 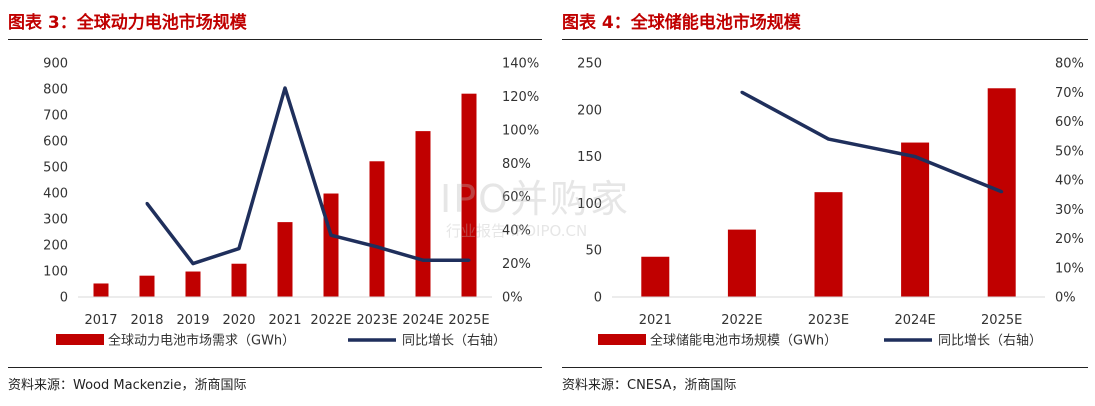 I want to click on y2-tick-label: 100%, so click(x=520, y=130).